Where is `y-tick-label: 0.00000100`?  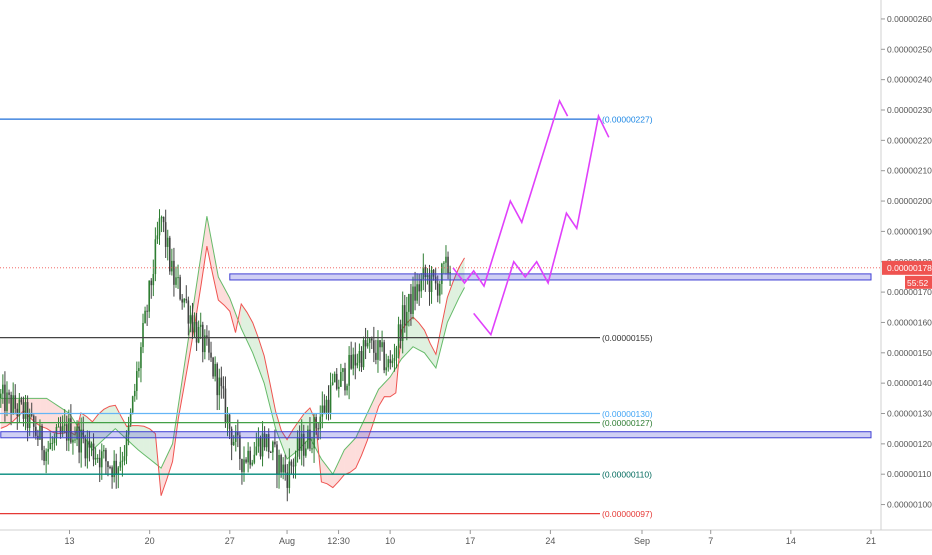 y-tick-label: 0.00000100 is located at coordinates (909, 505).